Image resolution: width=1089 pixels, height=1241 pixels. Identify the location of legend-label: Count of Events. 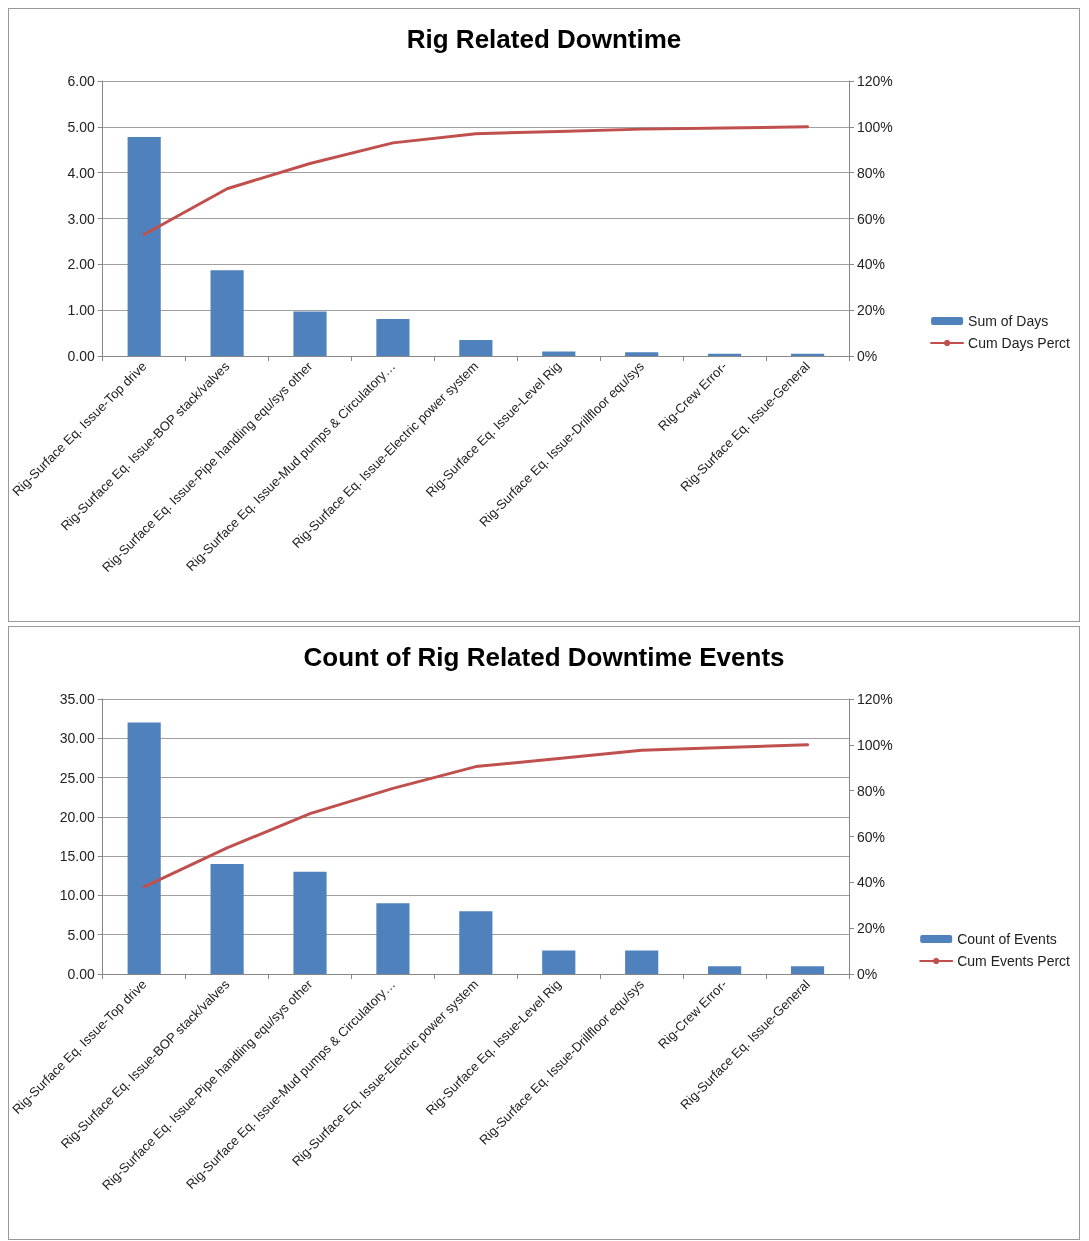
(1007, 939).